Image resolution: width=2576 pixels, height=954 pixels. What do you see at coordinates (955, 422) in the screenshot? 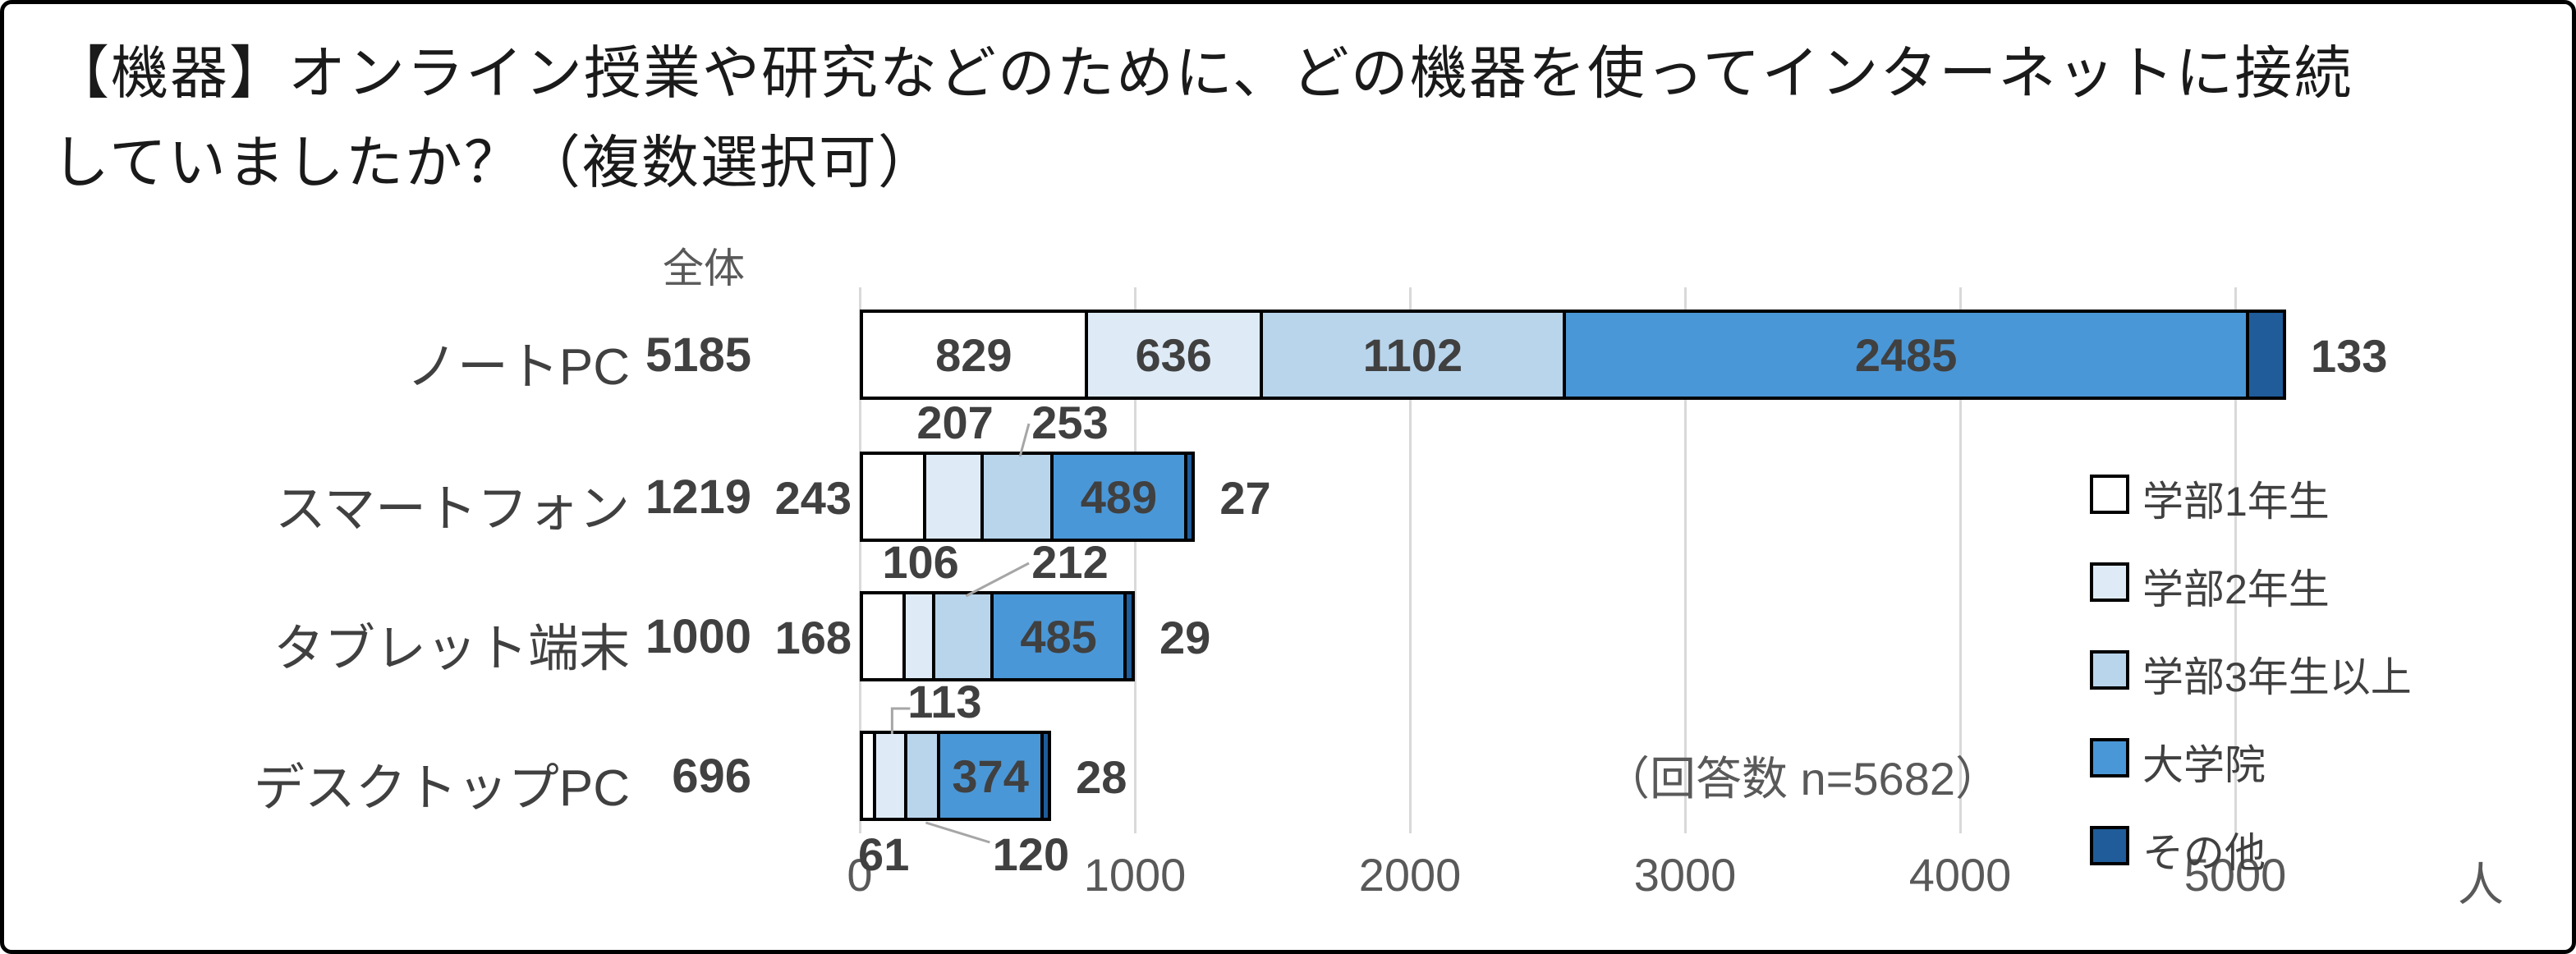
I see `segment-label: 207` at bounding box center [955, 422].